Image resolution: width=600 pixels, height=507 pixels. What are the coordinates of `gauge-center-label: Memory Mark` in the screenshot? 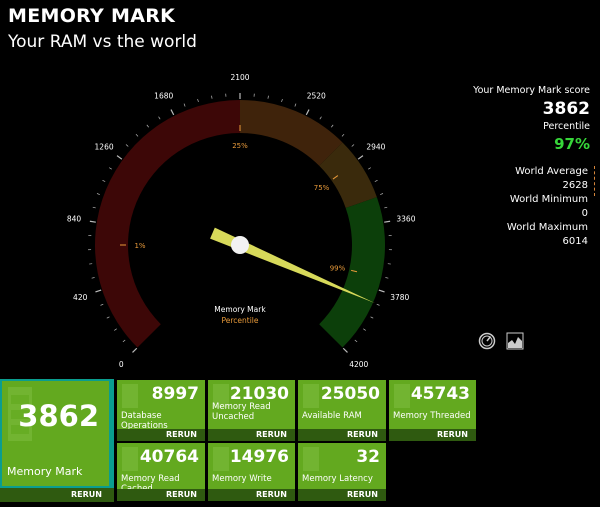 It's located at (240, 309).